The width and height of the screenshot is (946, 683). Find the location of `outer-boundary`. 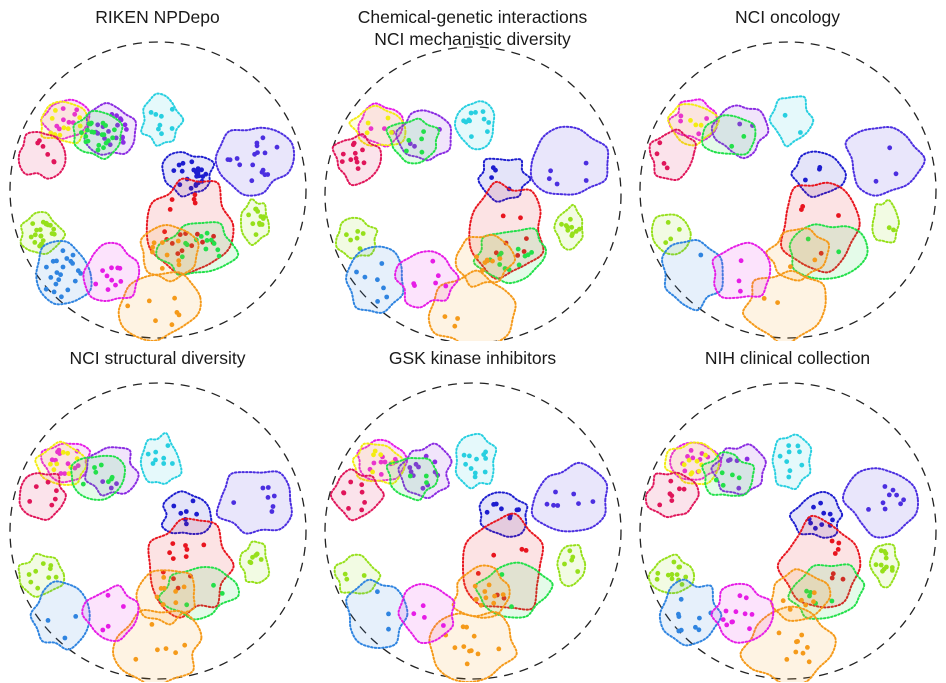

outer-boundary is located at coordinates (788, 190).